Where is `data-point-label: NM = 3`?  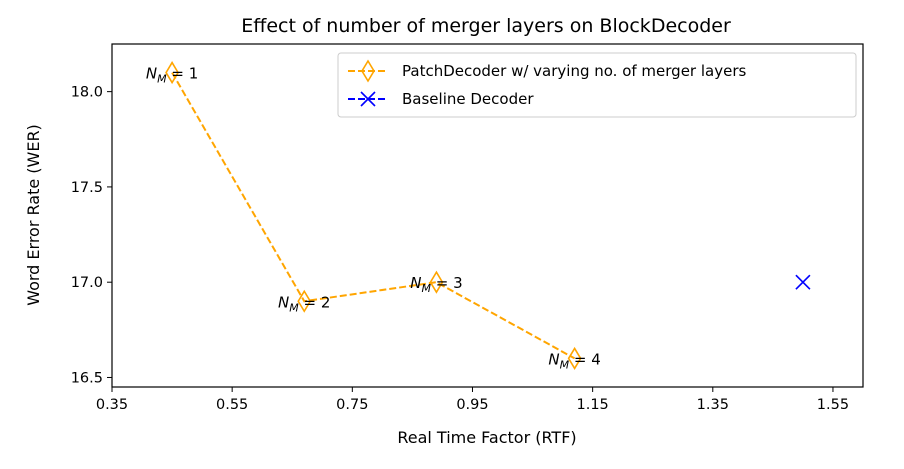 data-point-label: NM = 3 is located at coordinates (436, 284).